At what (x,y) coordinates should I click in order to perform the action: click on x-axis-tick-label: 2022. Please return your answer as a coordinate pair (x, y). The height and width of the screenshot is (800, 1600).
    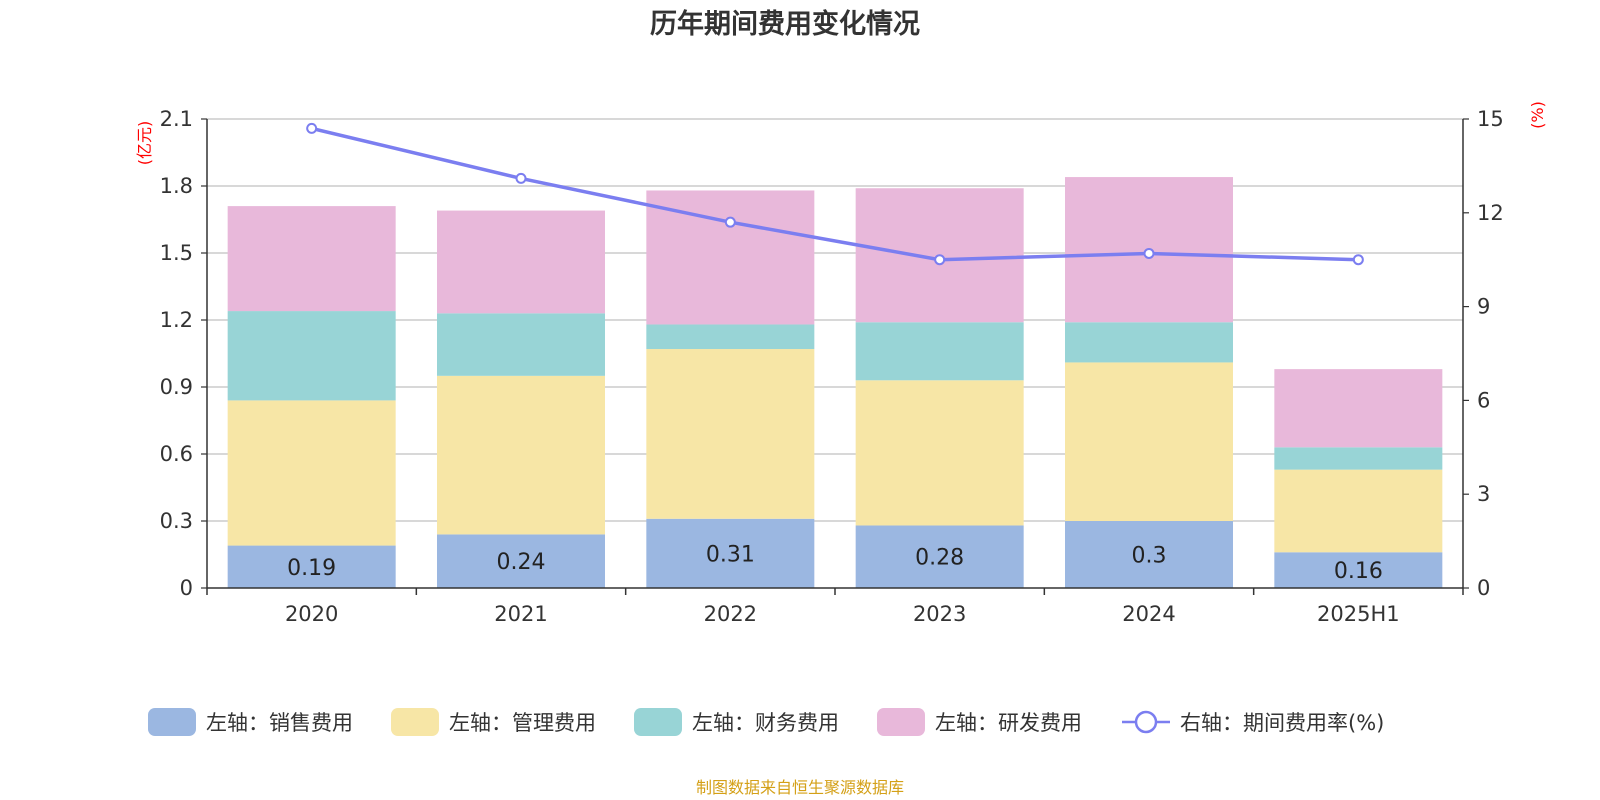
    Looking at the image, I should click on (730, 614).